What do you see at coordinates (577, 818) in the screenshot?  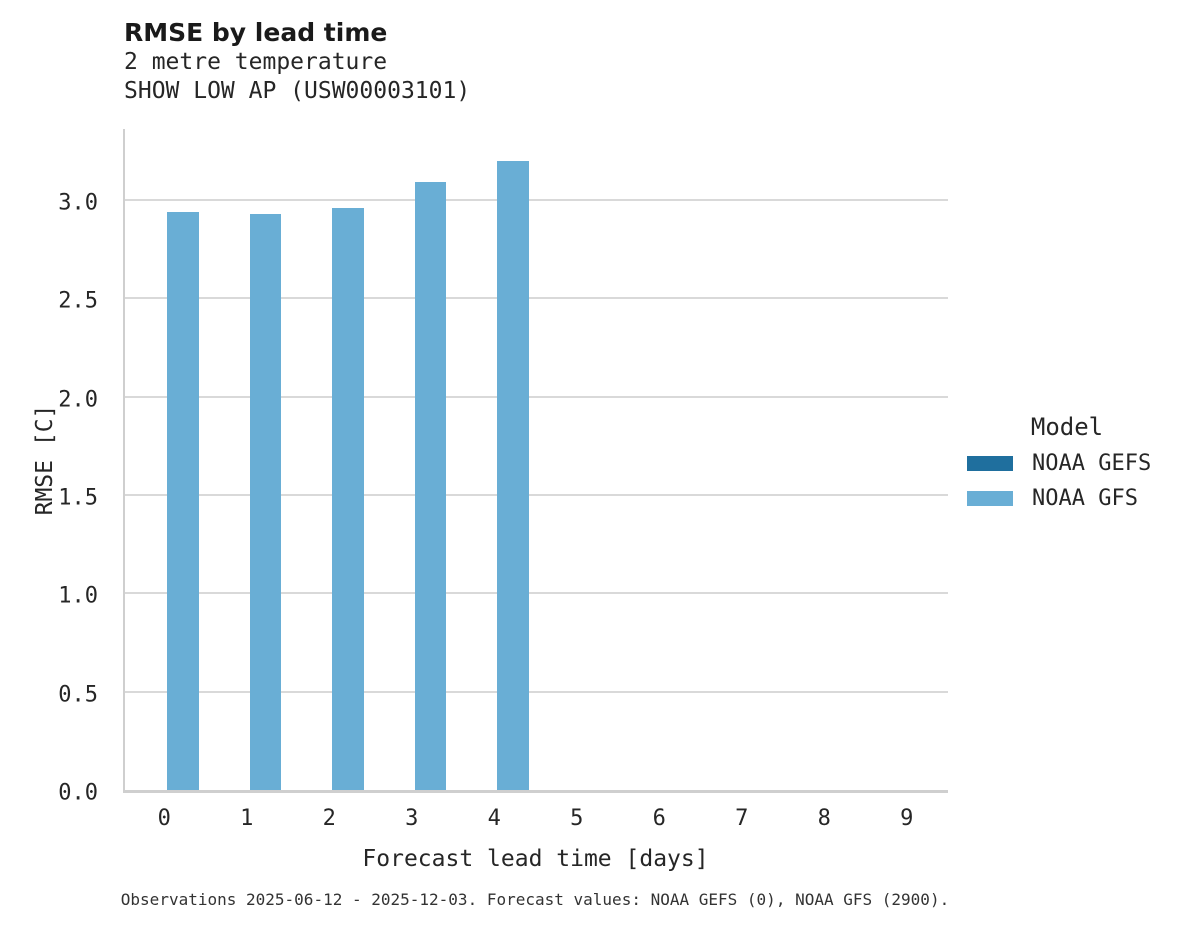 I see `x-tick-label-5: 5` at bounding box center [577, 818].